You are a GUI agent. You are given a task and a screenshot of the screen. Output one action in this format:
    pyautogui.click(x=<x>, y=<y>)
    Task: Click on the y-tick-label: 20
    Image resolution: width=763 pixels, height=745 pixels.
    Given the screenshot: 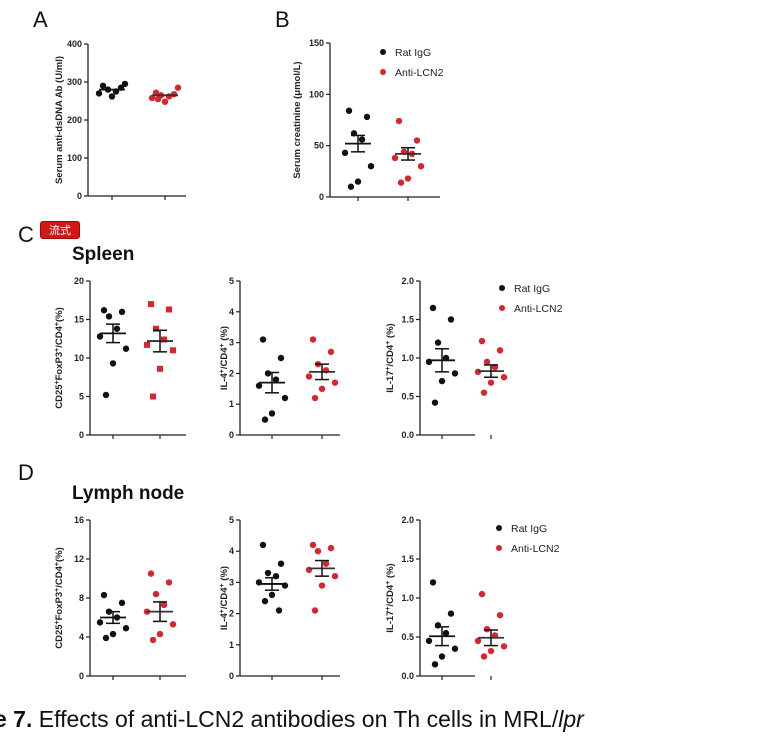 What is the action you would take?
    pyautogui.click(x=79, y=281)
    